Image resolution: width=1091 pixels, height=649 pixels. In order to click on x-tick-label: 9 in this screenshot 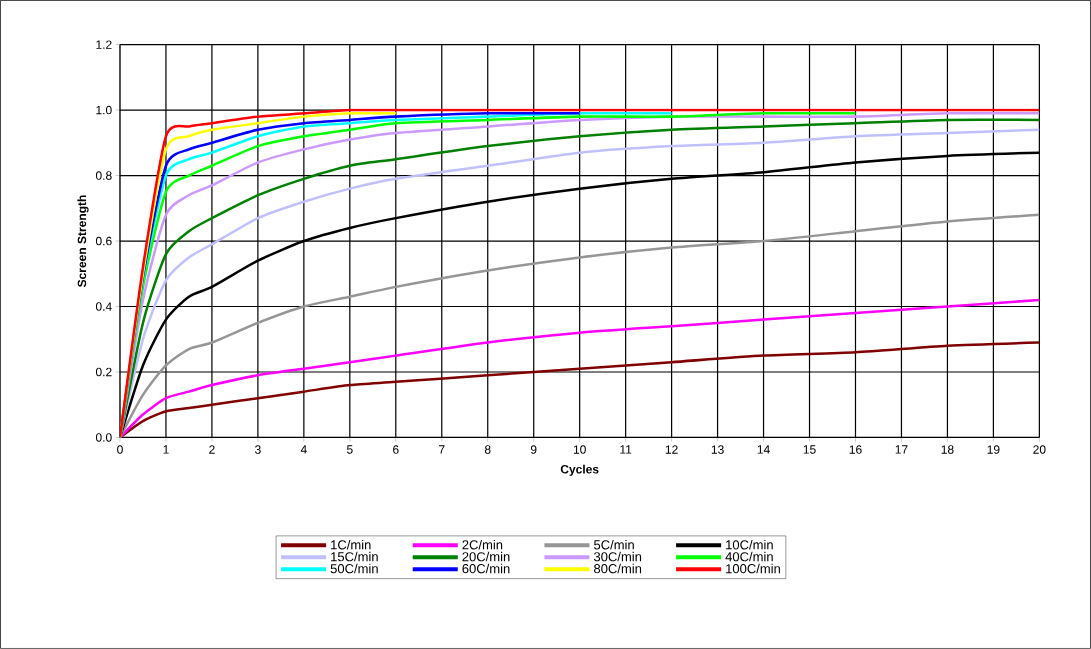, I will do `click(533, 449)`.